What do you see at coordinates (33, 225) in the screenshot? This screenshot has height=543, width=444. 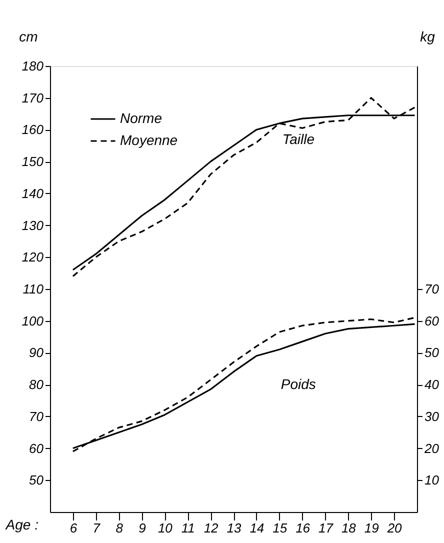 I see `y-tick-label: 130` at bounding box center [33, 225].